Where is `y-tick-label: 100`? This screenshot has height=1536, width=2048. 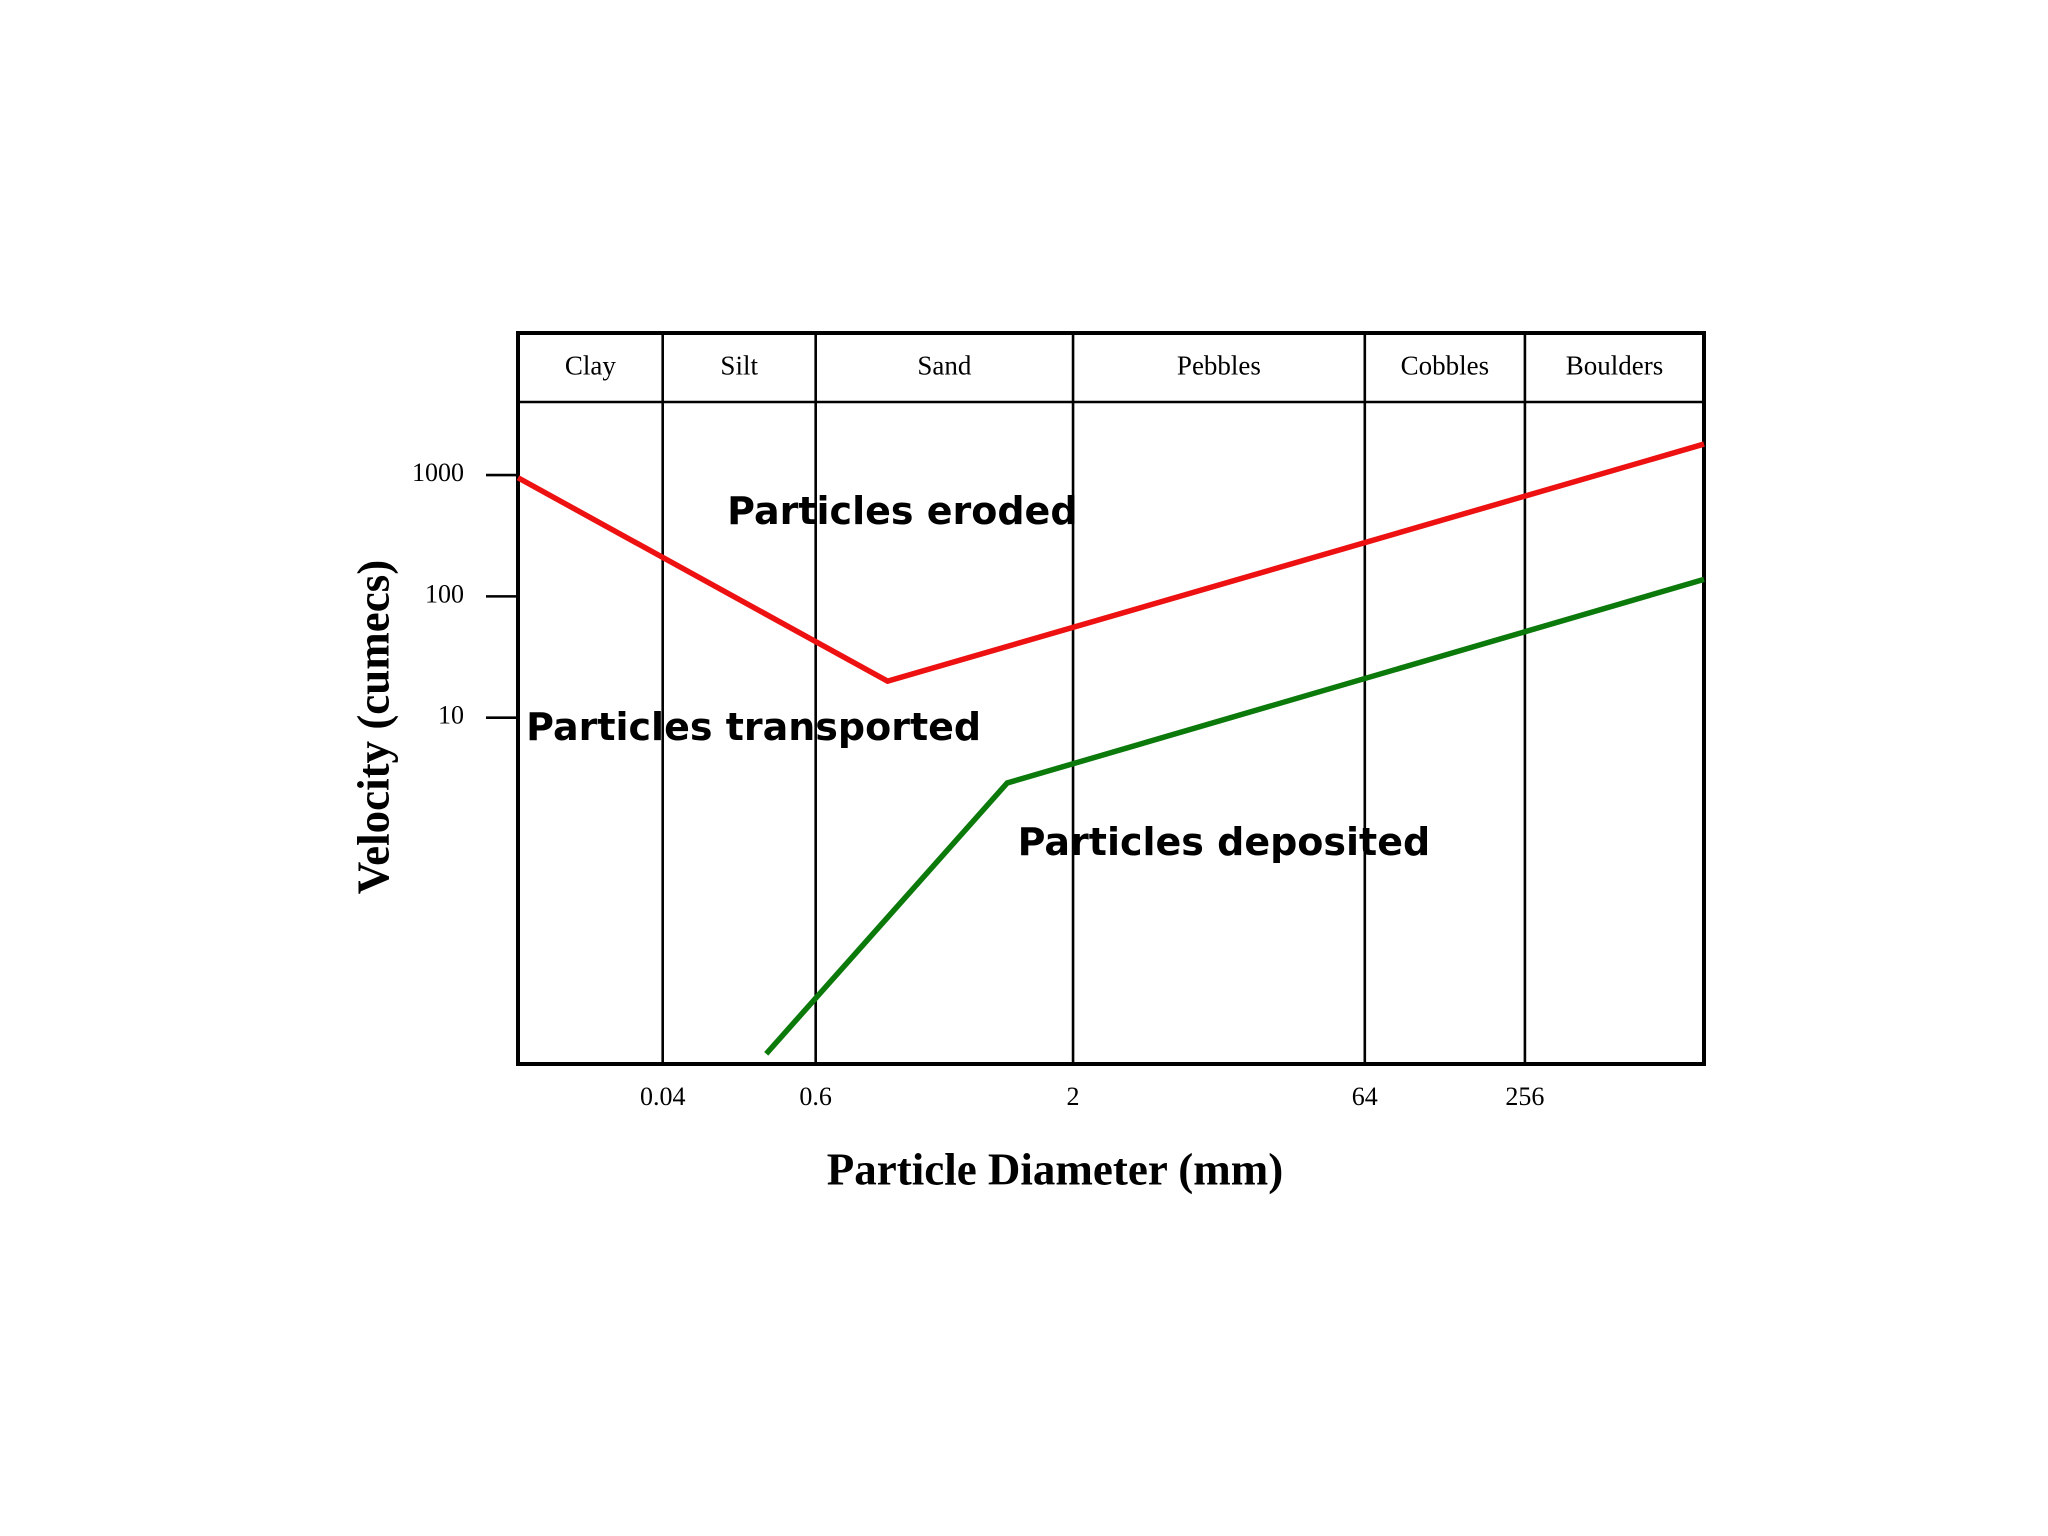 y-tick-label: 100 is located at coordinates (444, 593).